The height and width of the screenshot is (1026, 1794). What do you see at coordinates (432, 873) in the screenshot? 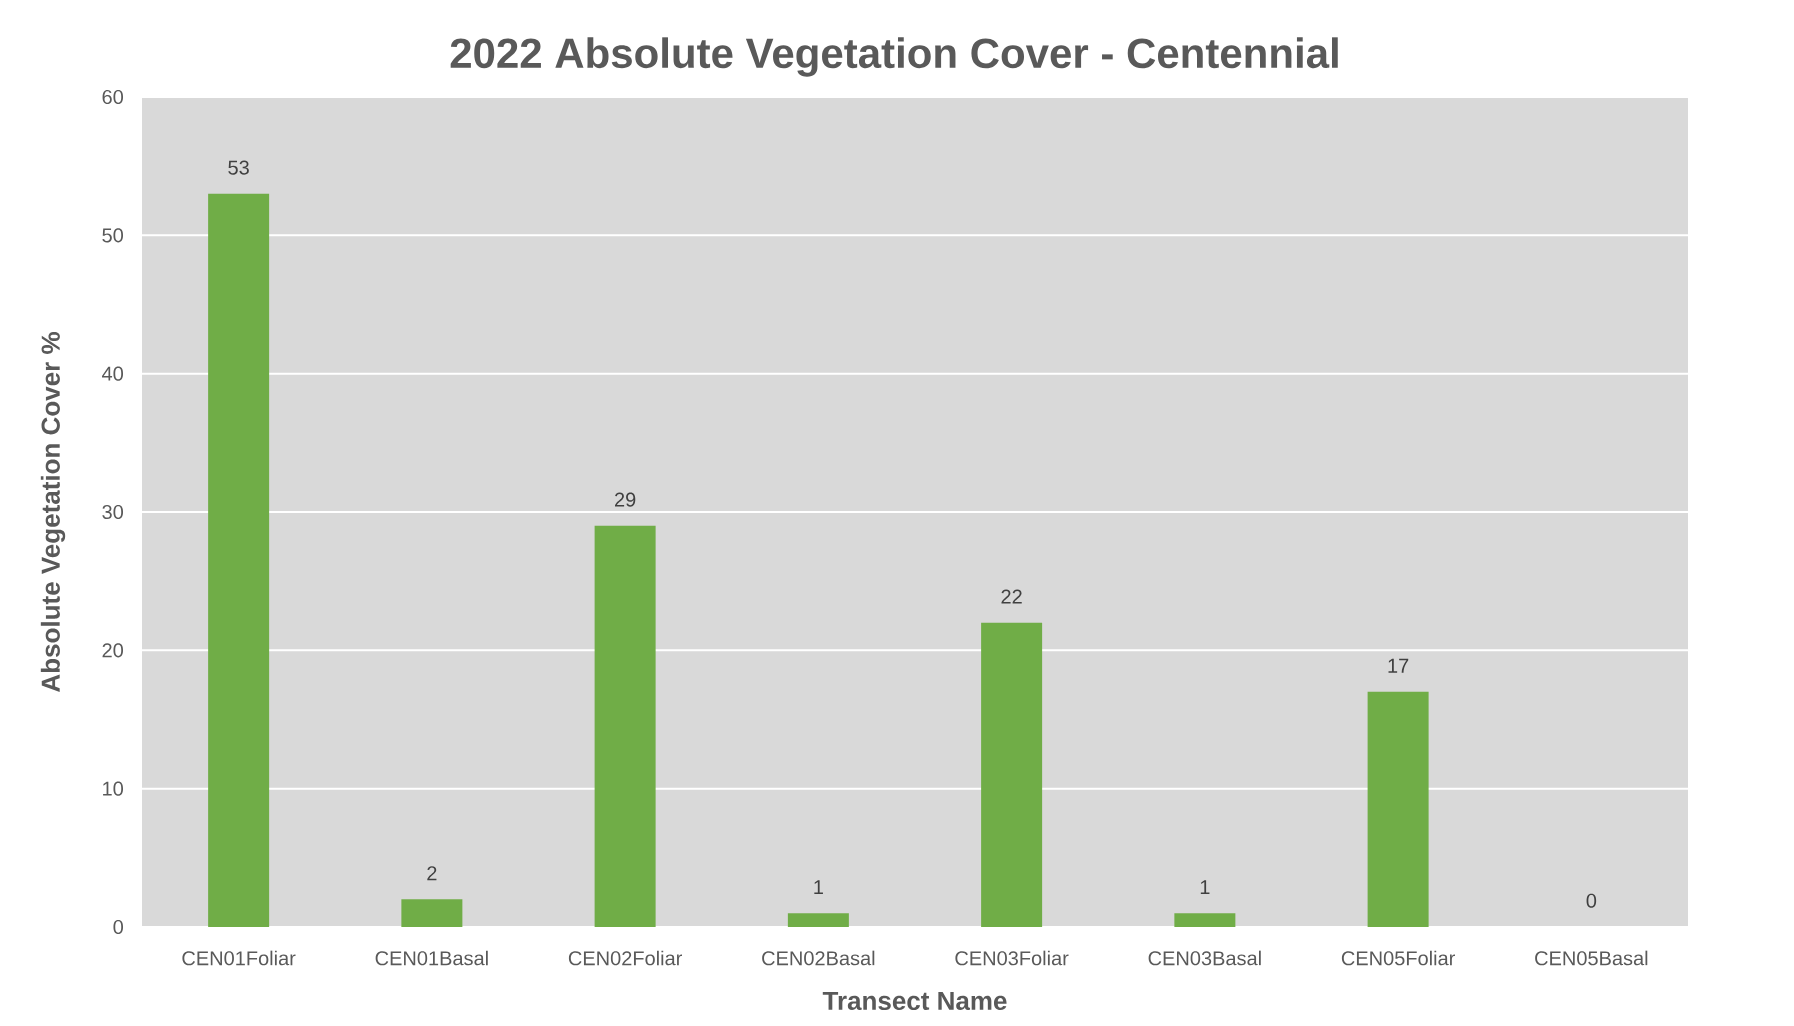
I see `data-label: 2` at bounding box center [432, 873].